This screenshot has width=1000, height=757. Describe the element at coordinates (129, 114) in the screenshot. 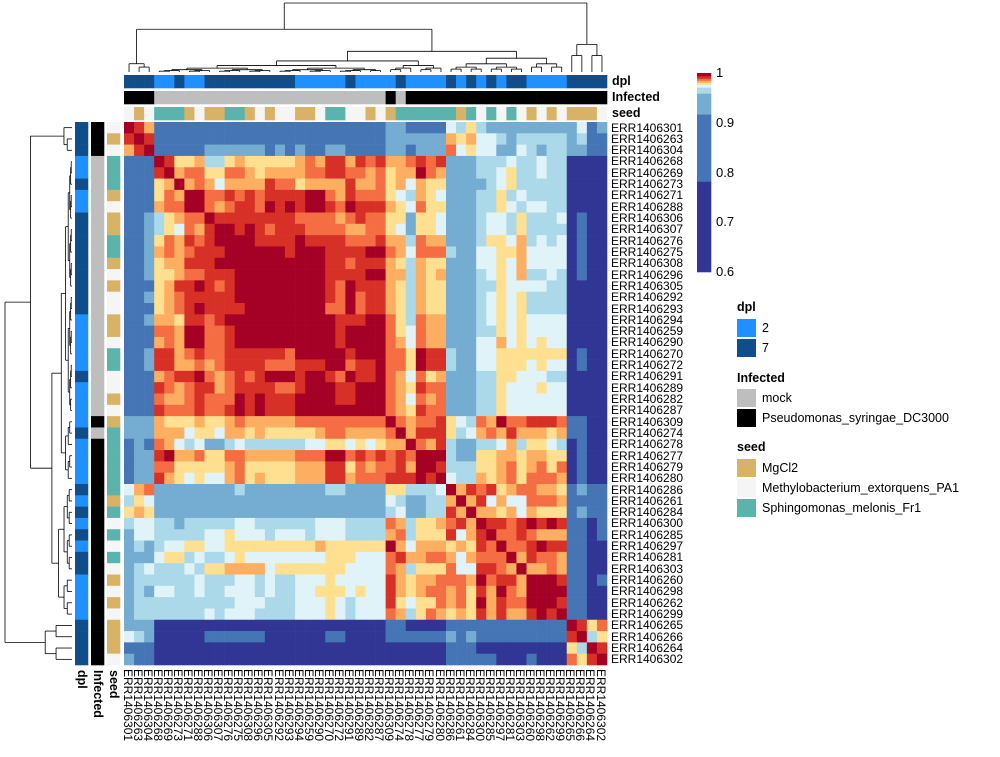

I see `column-annotation-cell-seed` at that location.